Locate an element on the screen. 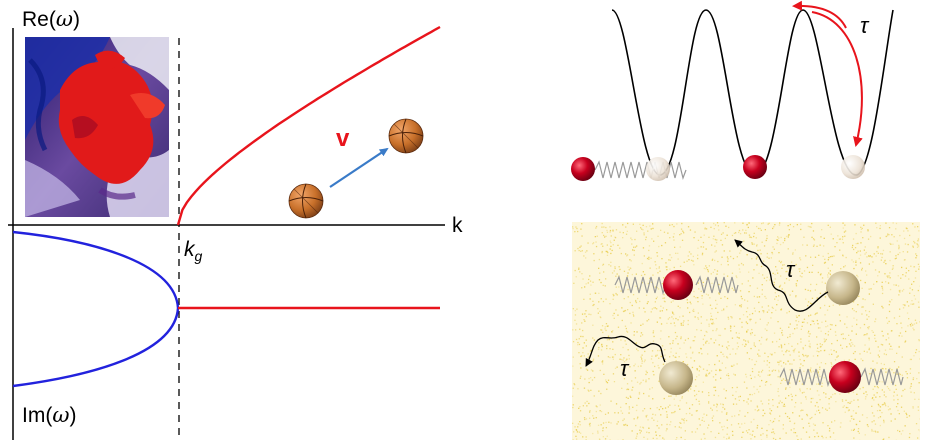 The width and height of the screenshot is (925, 447). hop-arrow-back is located at coordinates (819, 14).